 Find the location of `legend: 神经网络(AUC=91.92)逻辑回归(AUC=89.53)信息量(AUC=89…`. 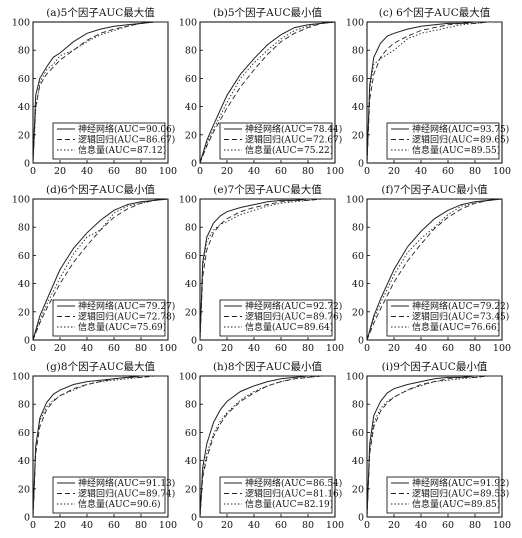

legend: 神经网络(AUC=91.92)逻辑回归(AUC=89.53)信息量(AUC=89… is located at coordinates (447, 495).